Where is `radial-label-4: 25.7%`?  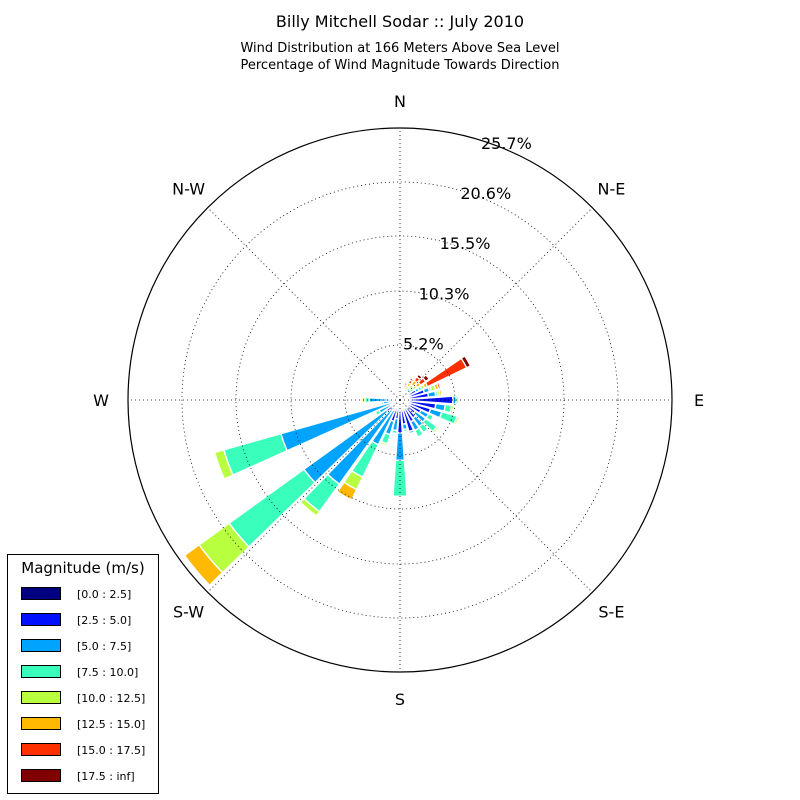 radial-label-4: 25.7% is located at coordinates (506, 143).